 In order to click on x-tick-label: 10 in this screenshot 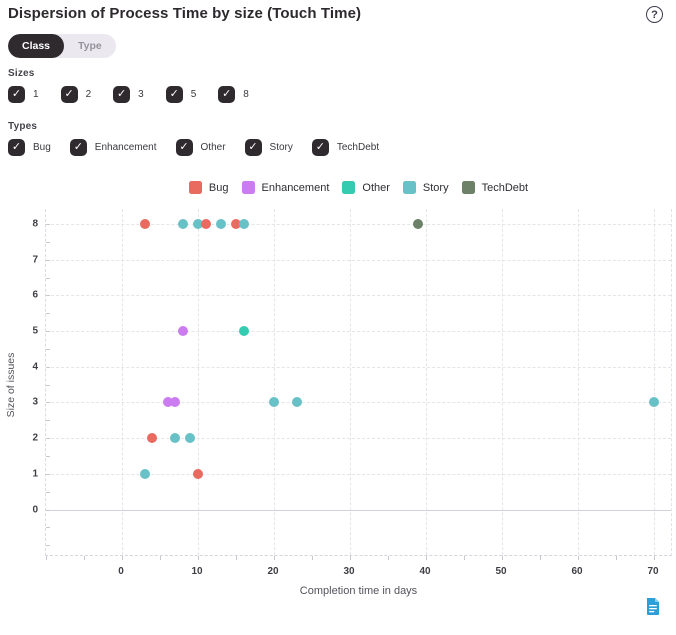, I will do `click(197, 571)`.